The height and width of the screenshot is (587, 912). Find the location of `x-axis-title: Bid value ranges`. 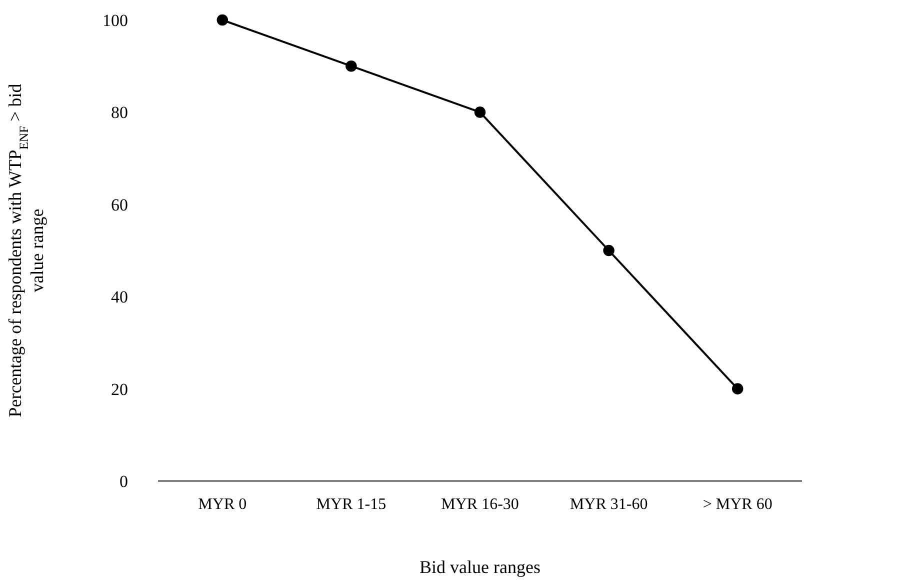

x-axis-title: Bid value ranges is located at coordinates (480, 567).